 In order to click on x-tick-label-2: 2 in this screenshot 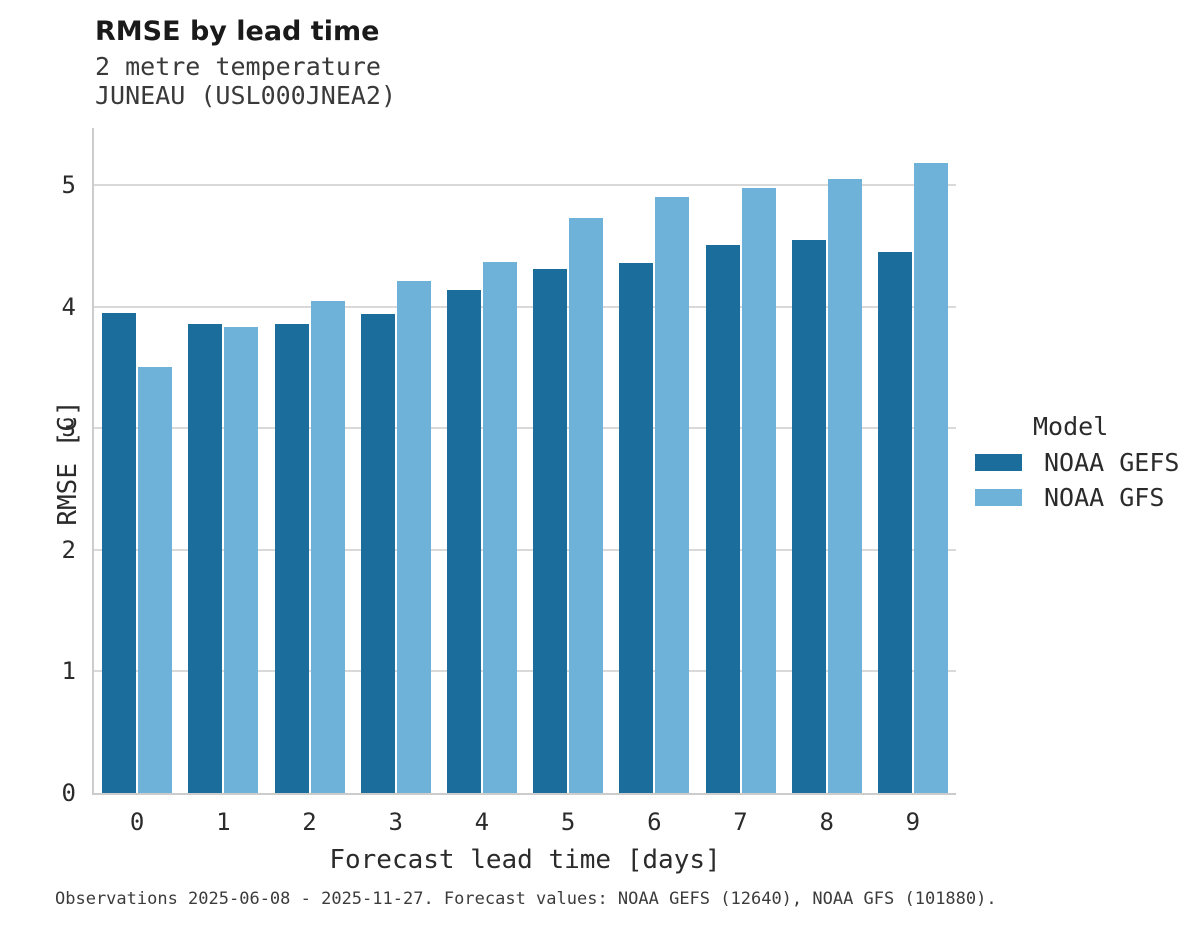, I will do `click(309, 822)`.